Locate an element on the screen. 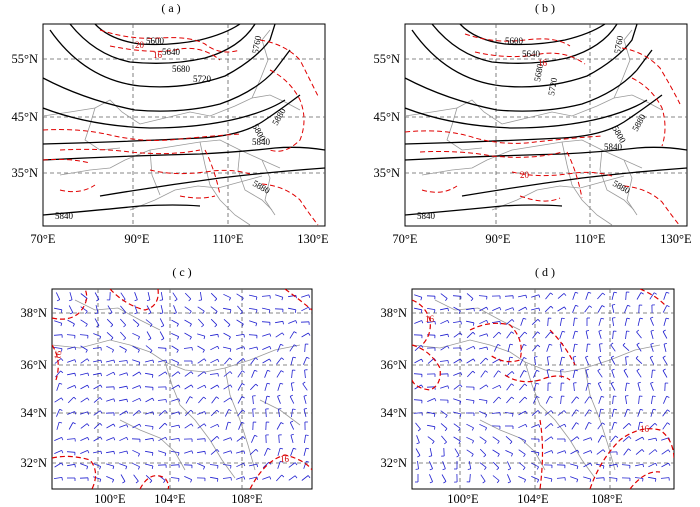 This screenshot has width=700, height=507. panel-d-lat-tick: 32°N is located at coordinates (393, 463).